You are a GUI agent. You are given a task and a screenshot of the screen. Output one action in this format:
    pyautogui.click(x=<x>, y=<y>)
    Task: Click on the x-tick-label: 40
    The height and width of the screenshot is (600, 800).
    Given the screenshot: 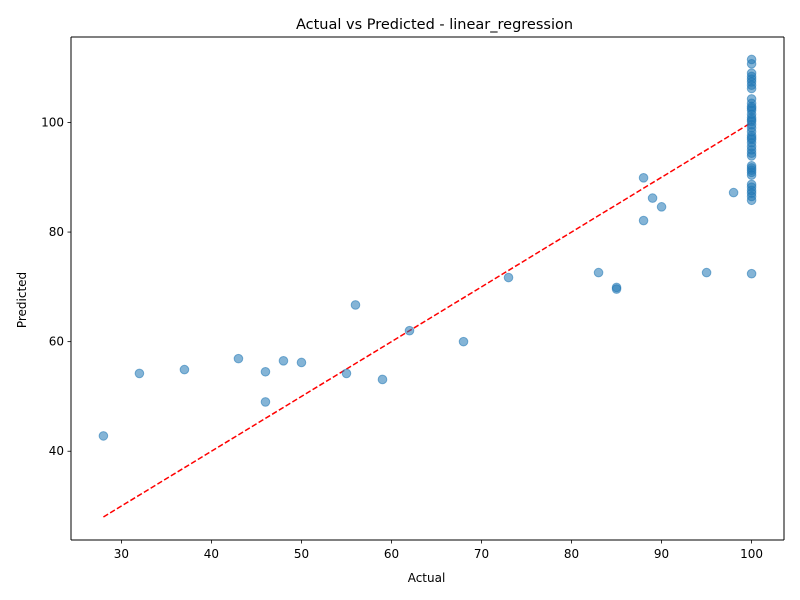 What is the action you would take?
    pyautogui.click(x=211, y=554)
    